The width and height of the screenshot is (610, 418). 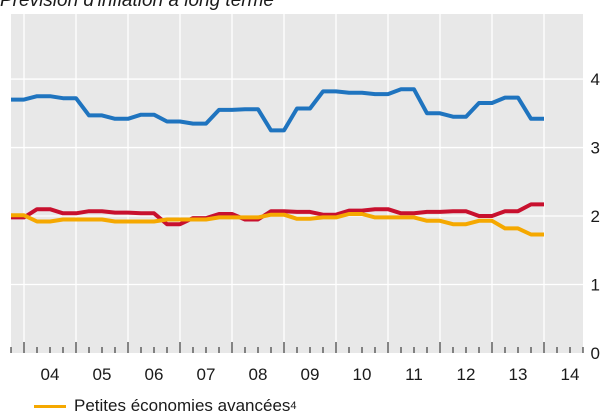 I want to click on legend: Petites économies avancées 4, so click(x=165, y=406).